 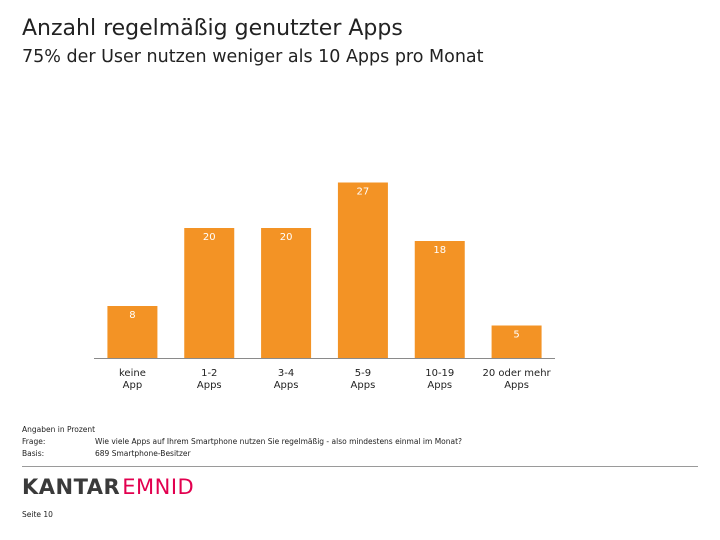 What do you see at coordinates (360, 466) in the screenshot?
I see `footer-divider` at bounding box center [360, 466].